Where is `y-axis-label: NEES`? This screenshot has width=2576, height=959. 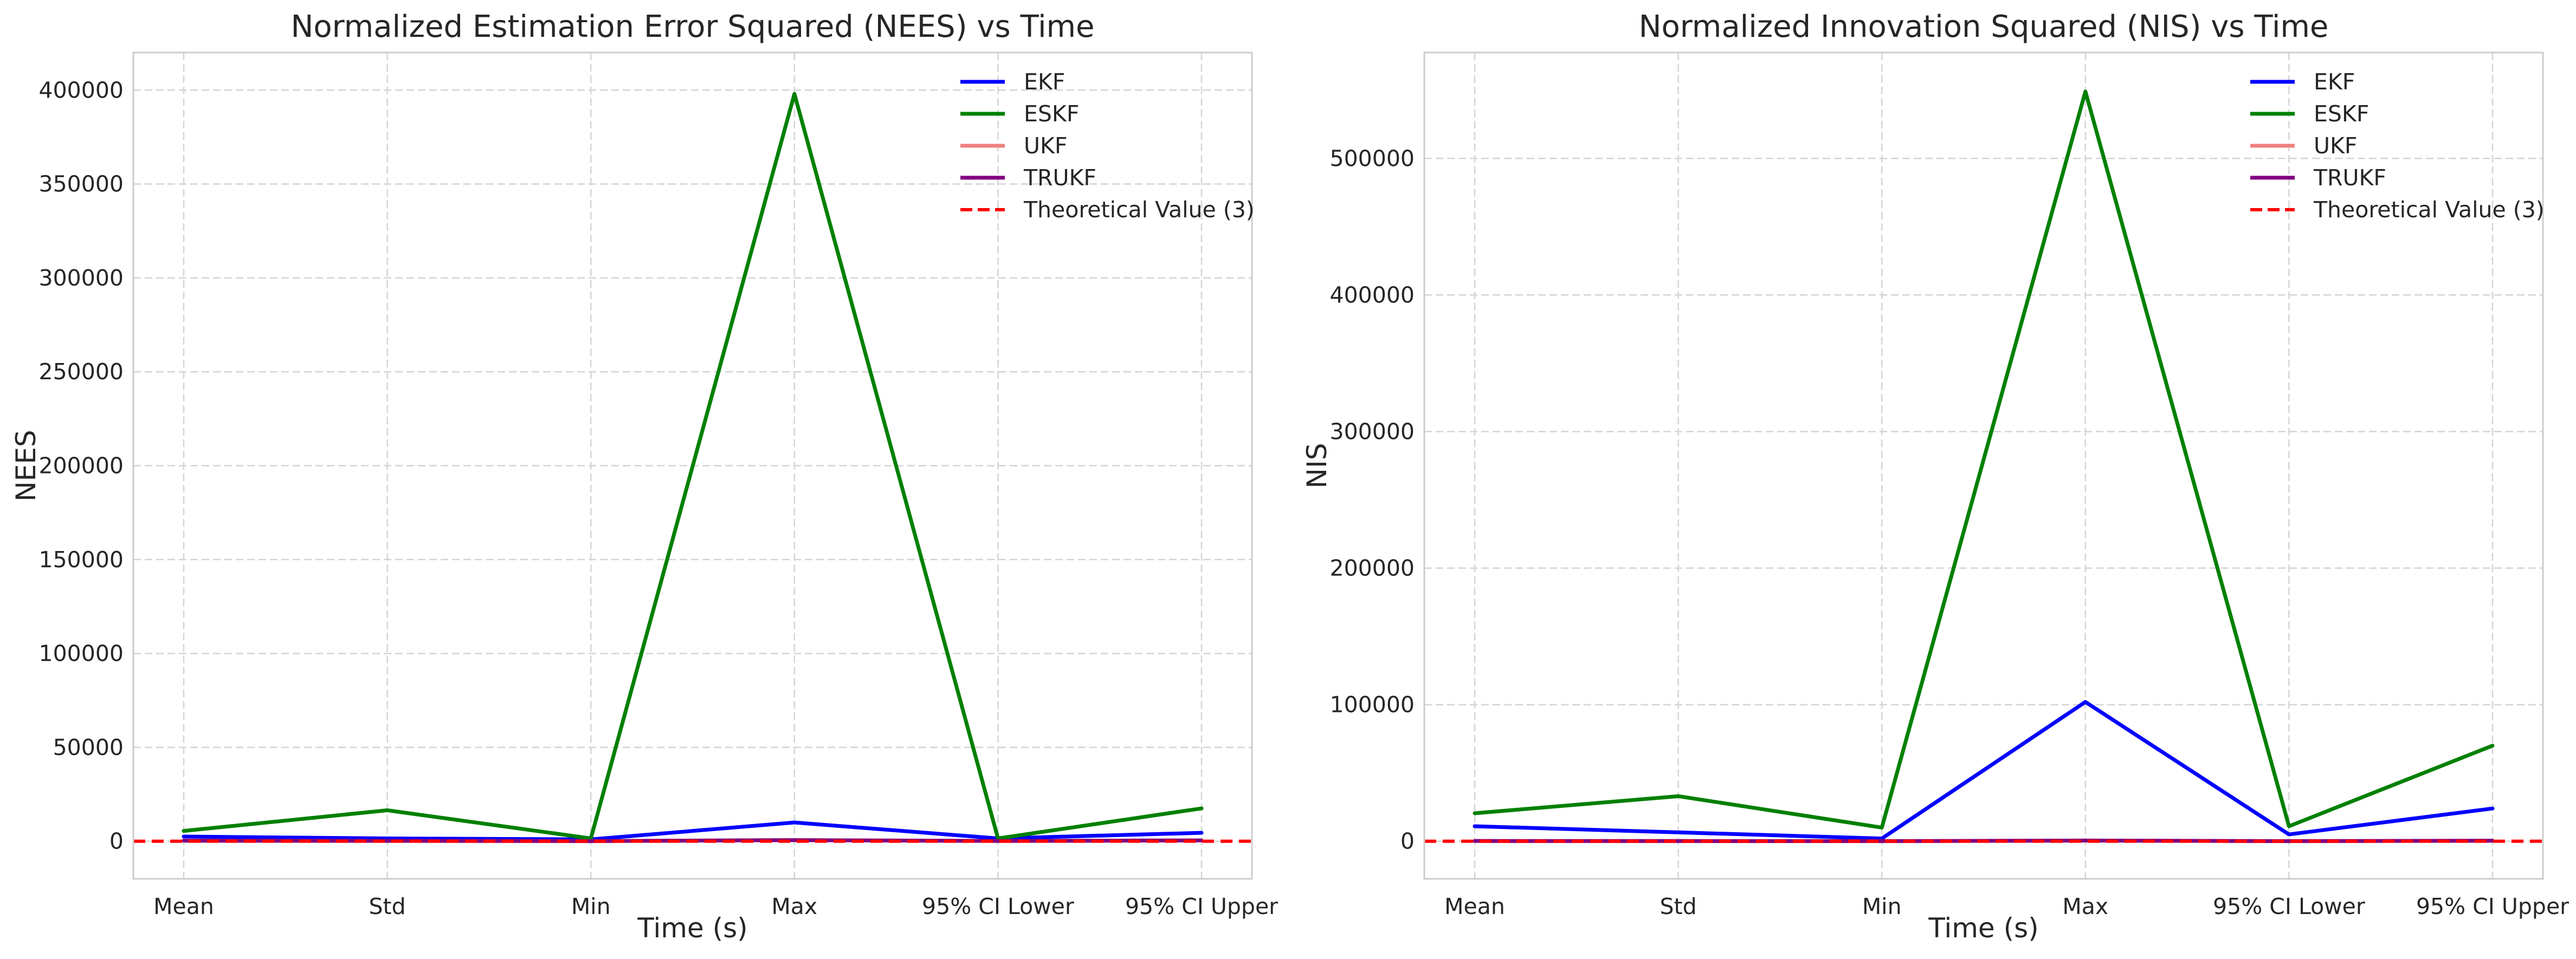
y-axis-label: NEES is located at coordinates (26, 465).